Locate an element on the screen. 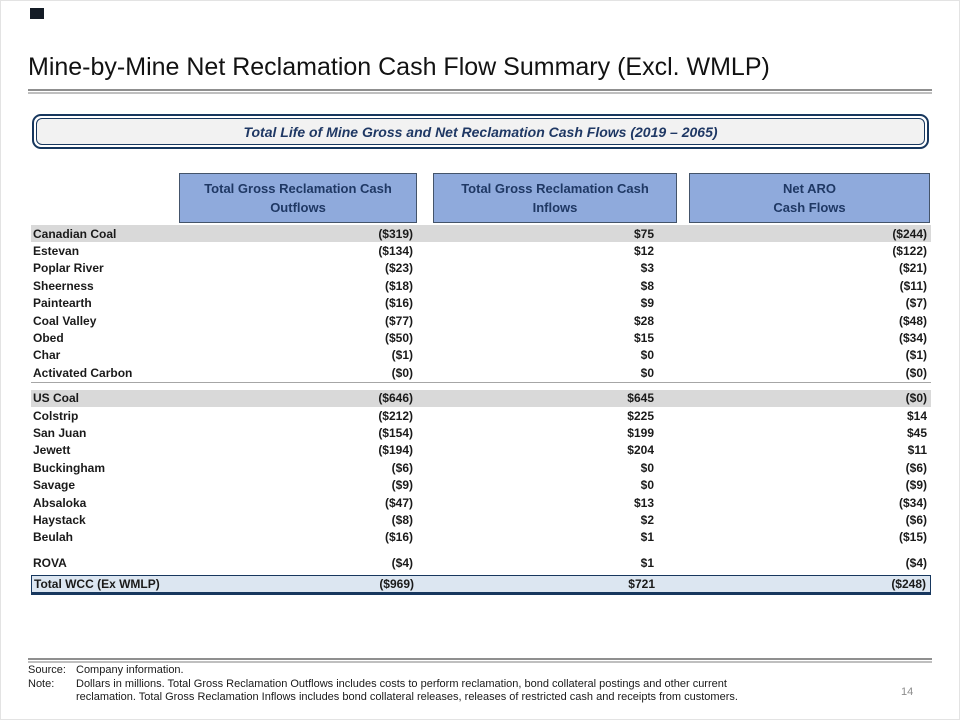  row-net: ($9) is located at coordinates (916, 485).